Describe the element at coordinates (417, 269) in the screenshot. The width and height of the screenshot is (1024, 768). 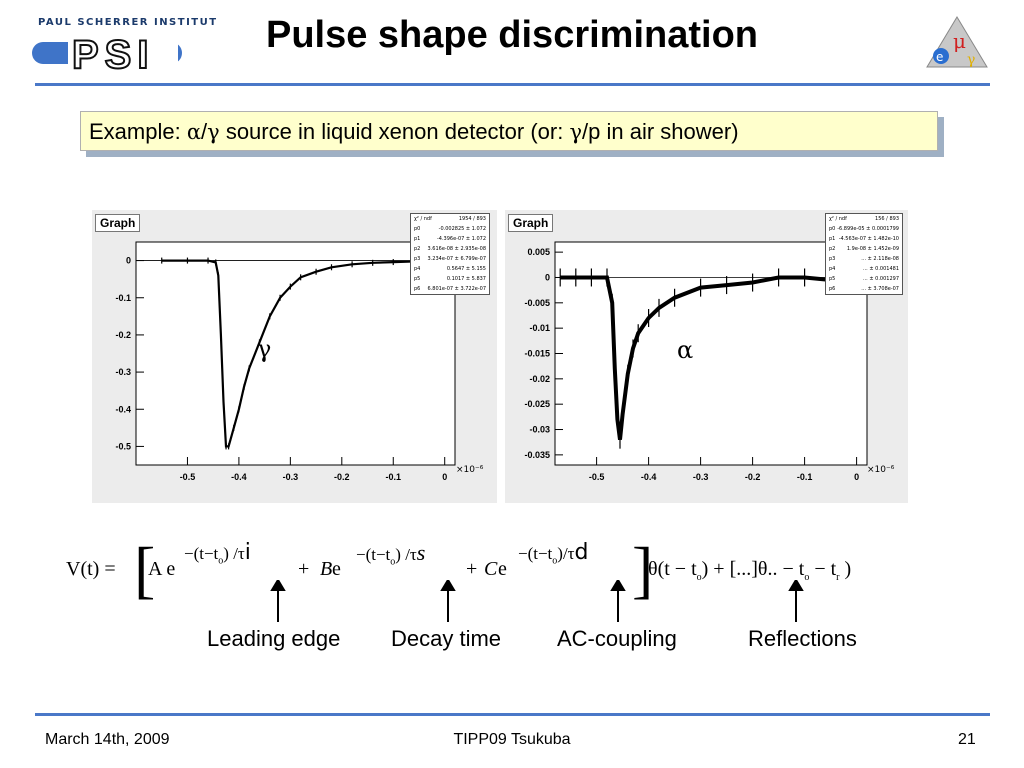
I see `fit-stat-name: p4` at that location.